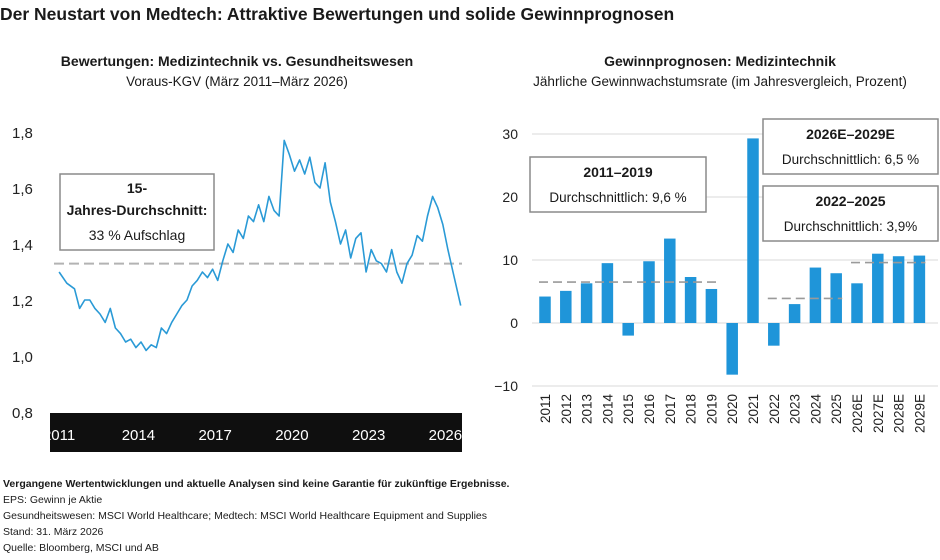 This screenshot has height=560, width=940. I want to click on left-y-tick-label: 1,8, so click(22, 133).